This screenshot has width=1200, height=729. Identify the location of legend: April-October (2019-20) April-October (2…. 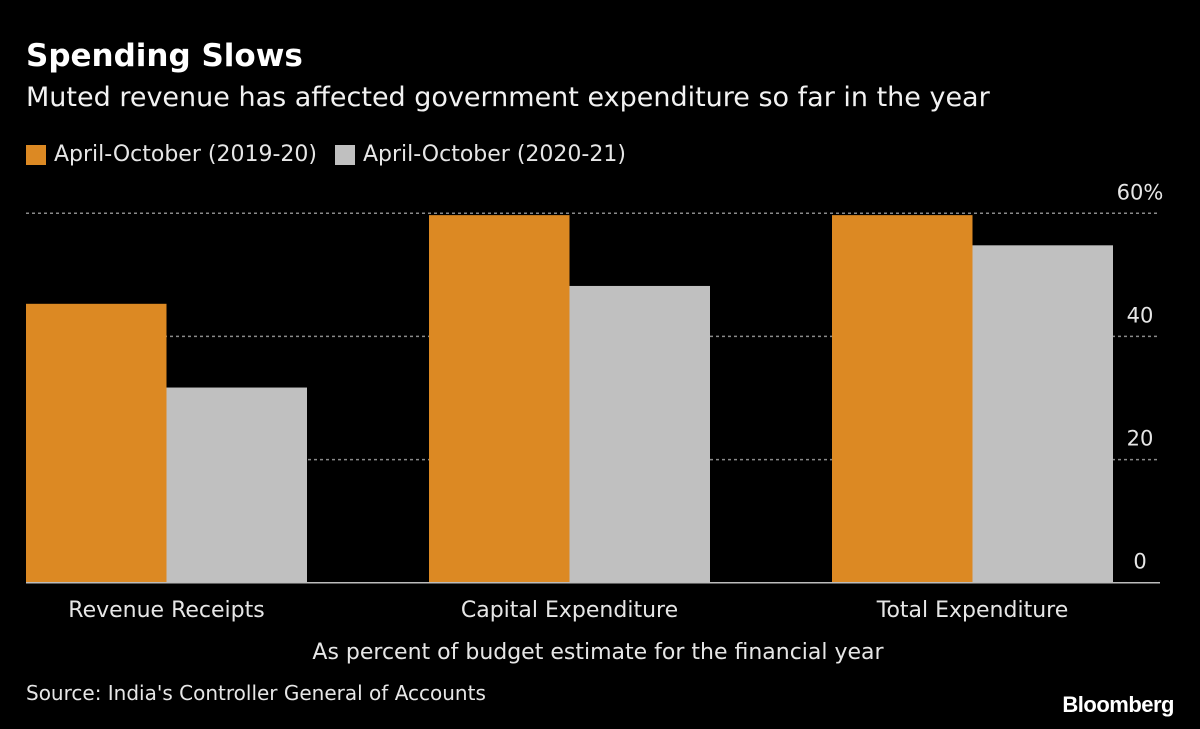
(326, 154).